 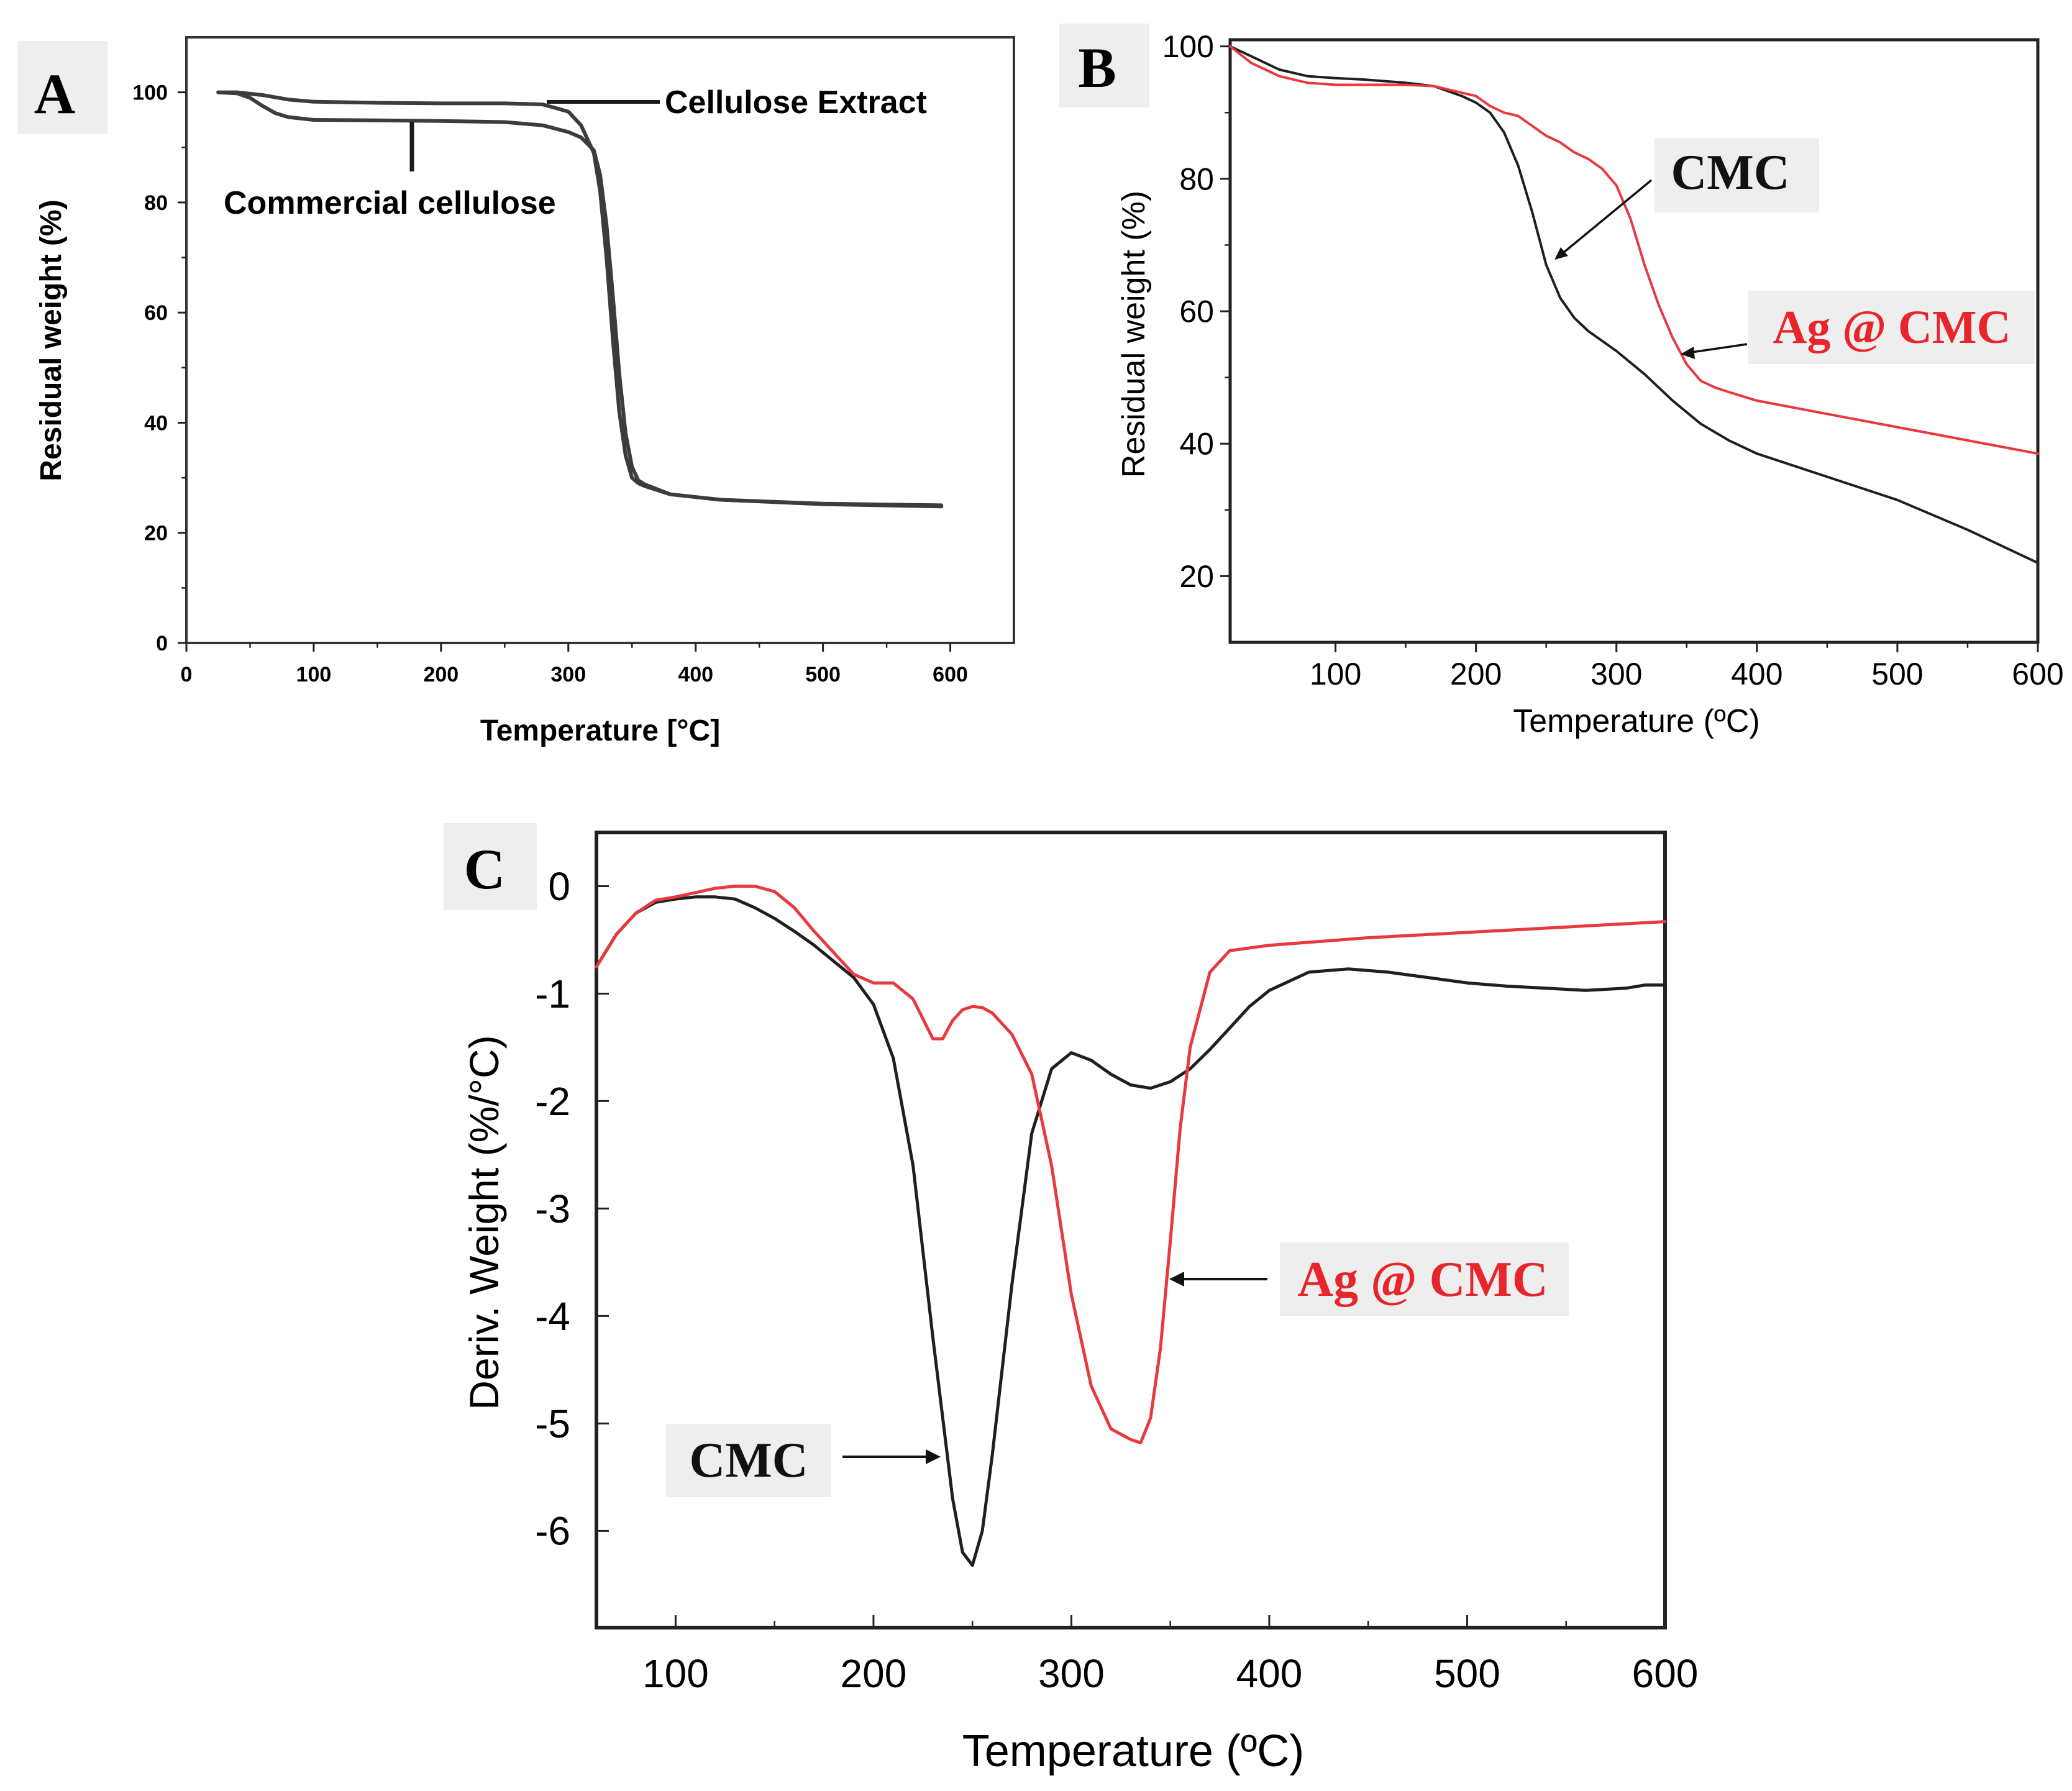 What do you see at coordinates (484, 869) in the screenshot?
I see `panel-c-letter: C` at bounding box center [484, 869].